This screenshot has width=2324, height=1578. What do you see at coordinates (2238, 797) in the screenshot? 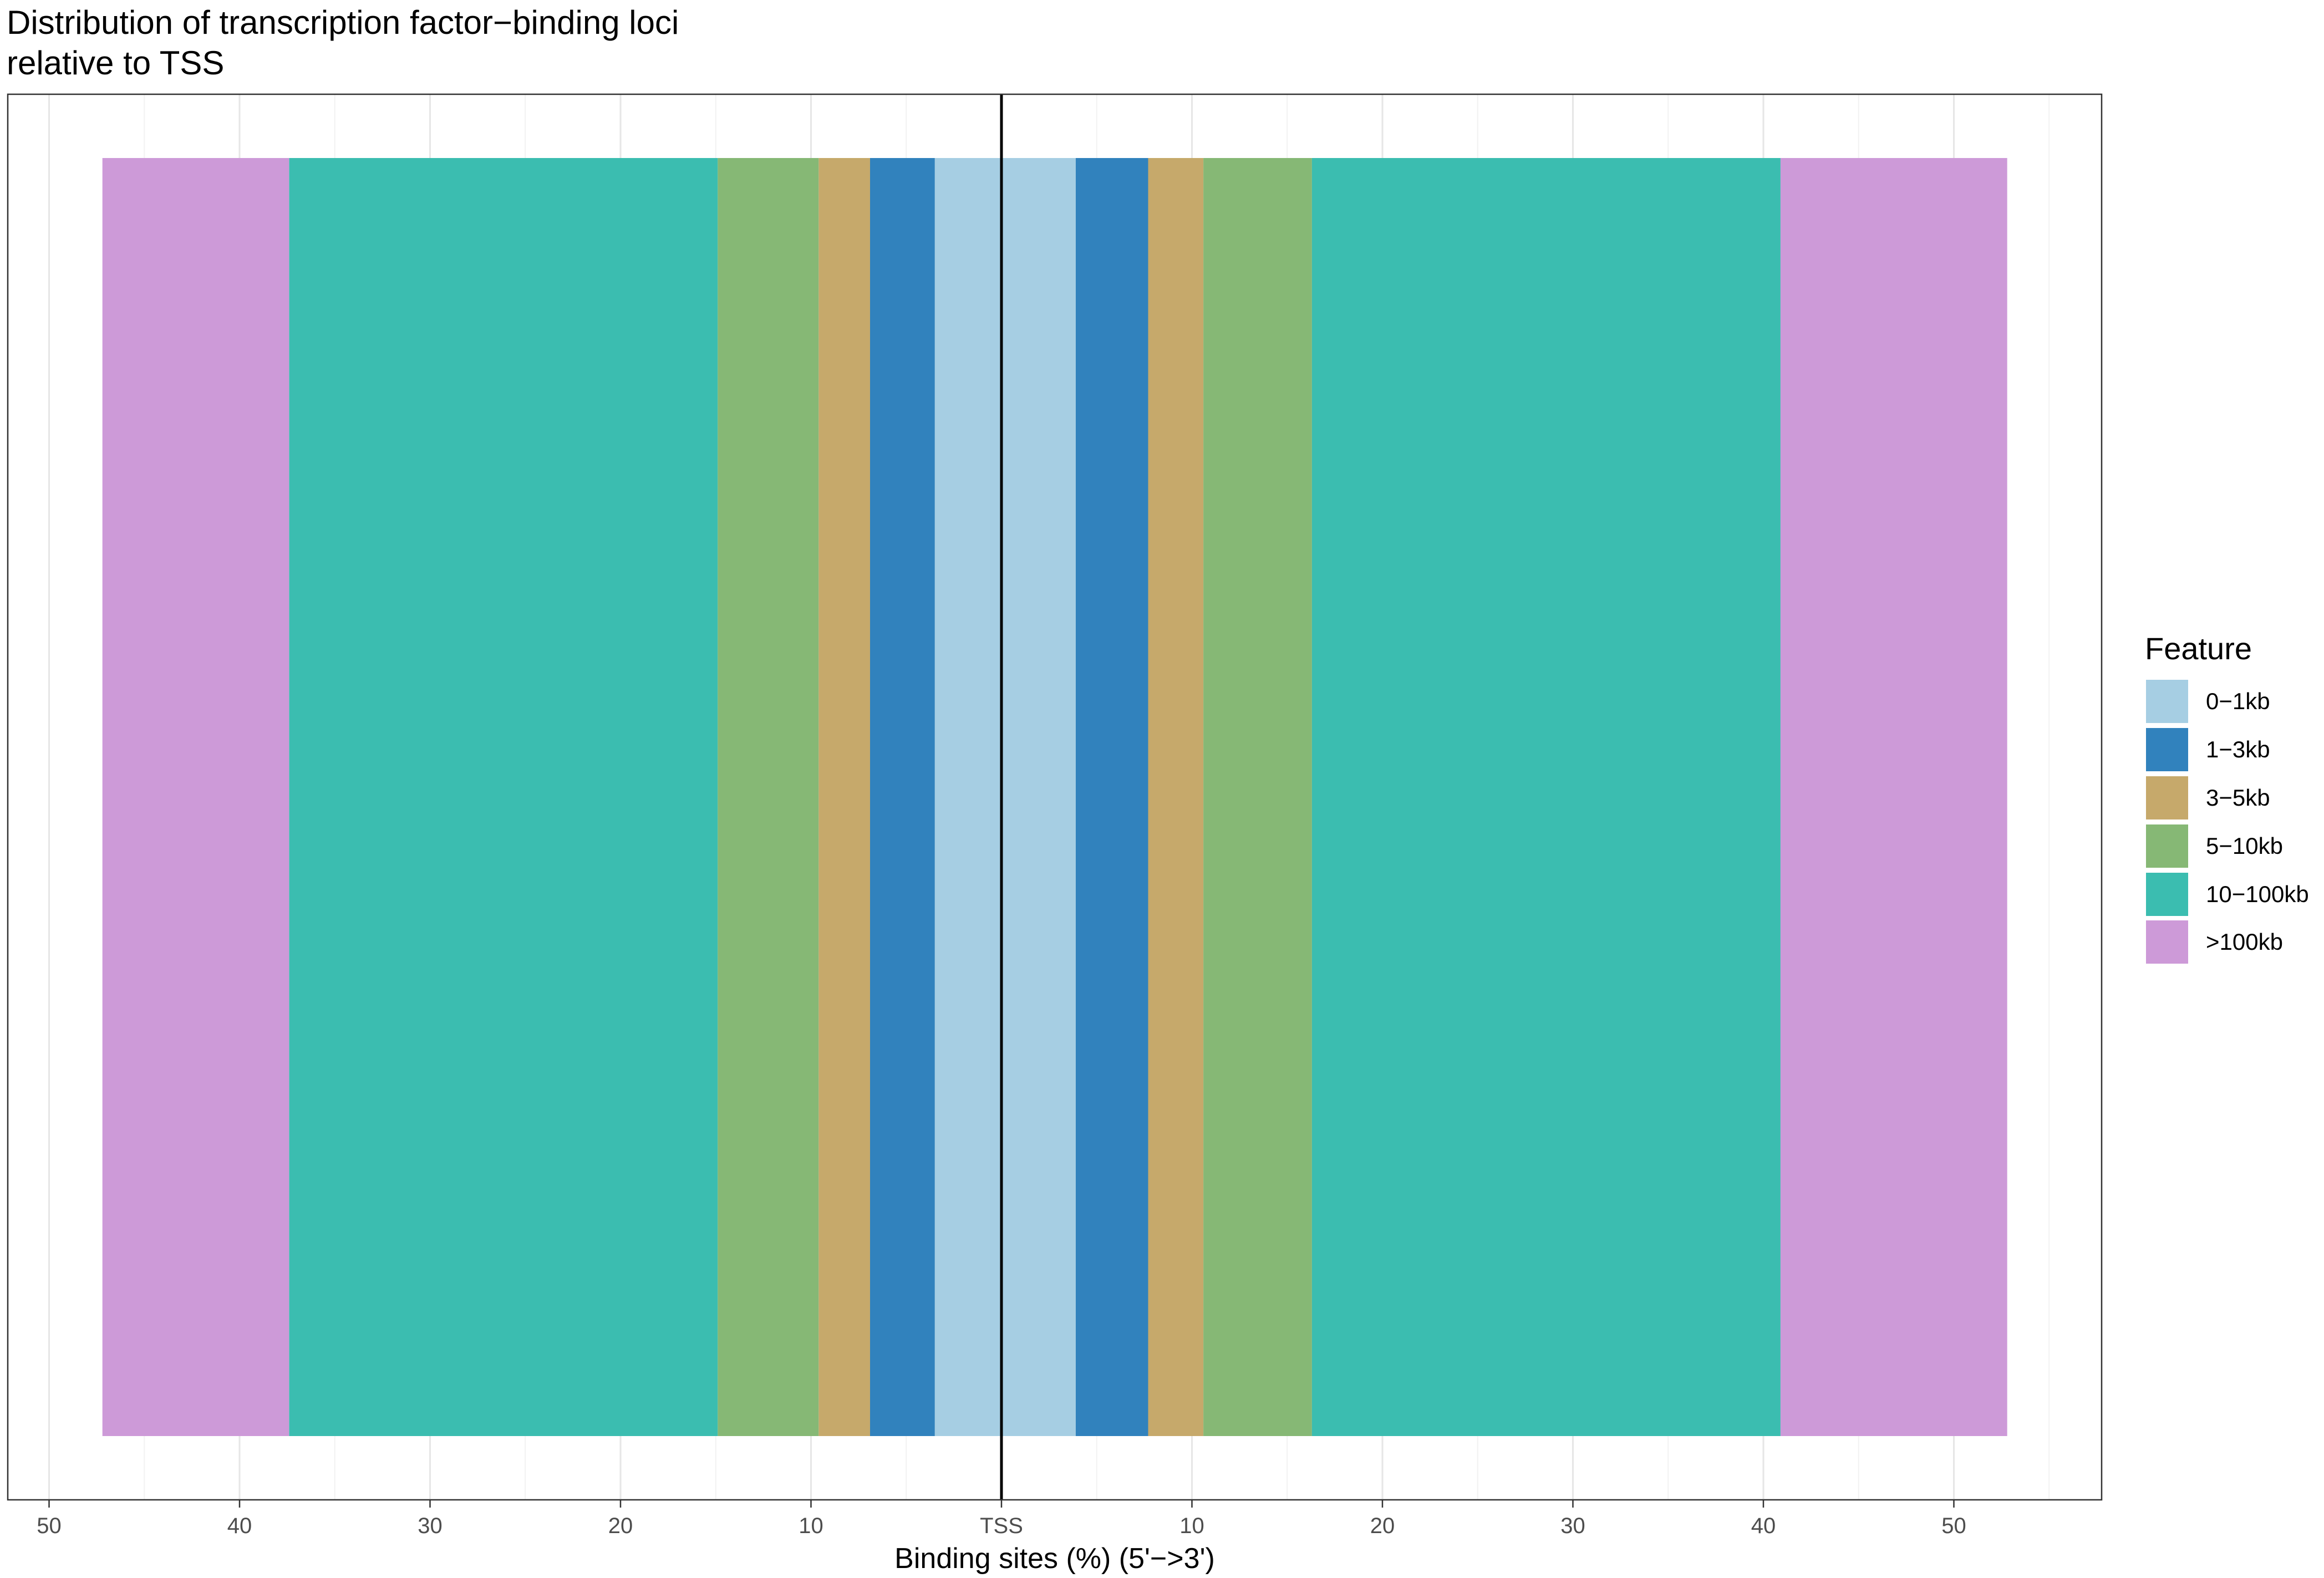
I see `legend-label: 3−5kb` at bounding box center [2238, 797].